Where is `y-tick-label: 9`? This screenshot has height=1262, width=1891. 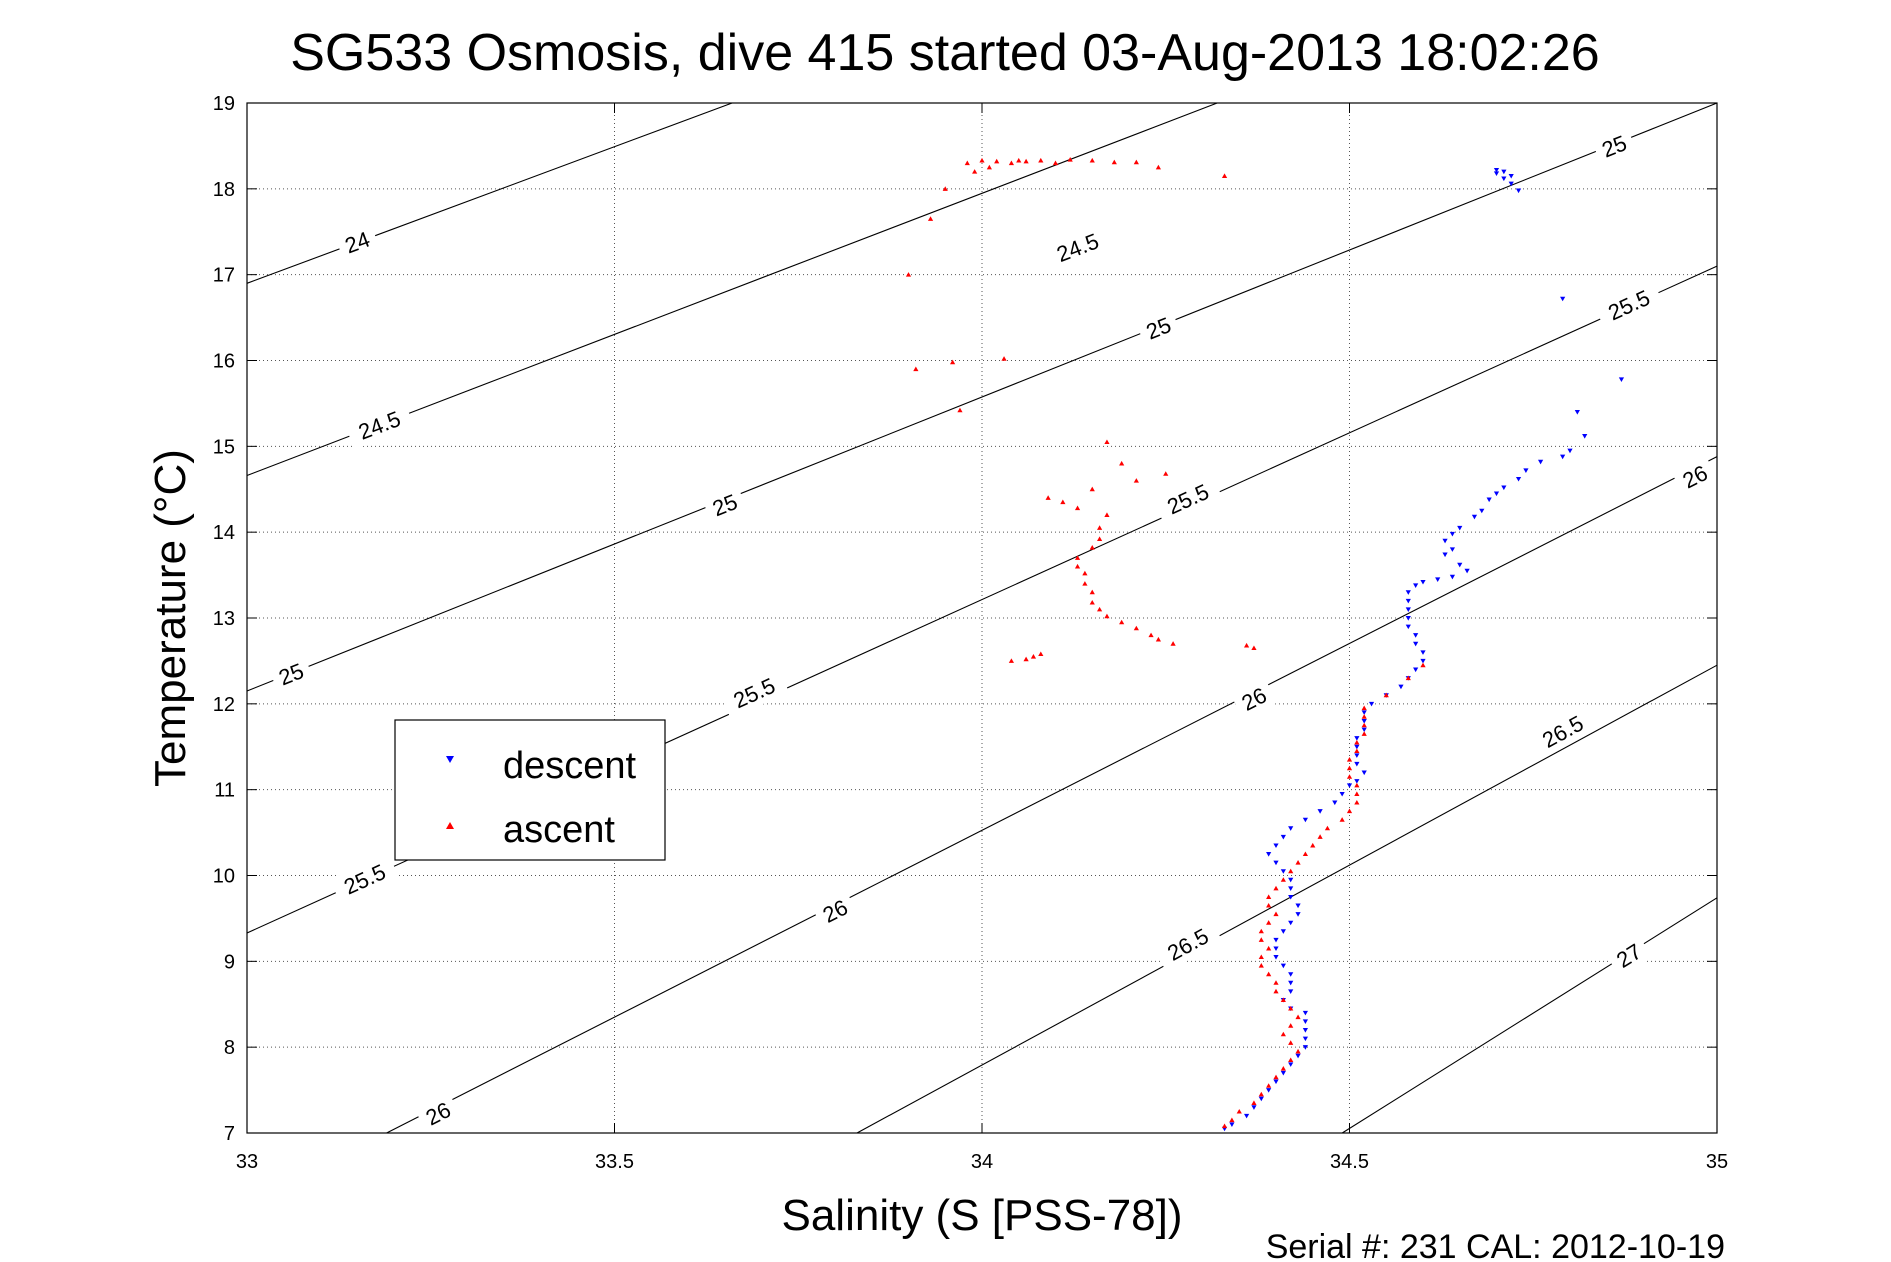 y-tick-label: 9 is located at coordinates (229, 962).